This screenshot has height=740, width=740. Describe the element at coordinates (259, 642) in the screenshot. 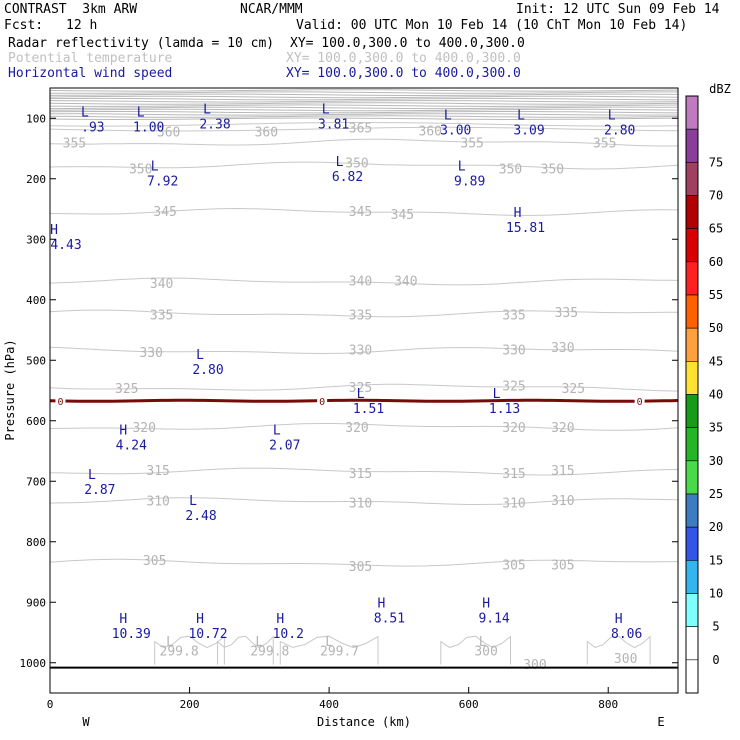

I see `theta-low-marker: L` at that location.